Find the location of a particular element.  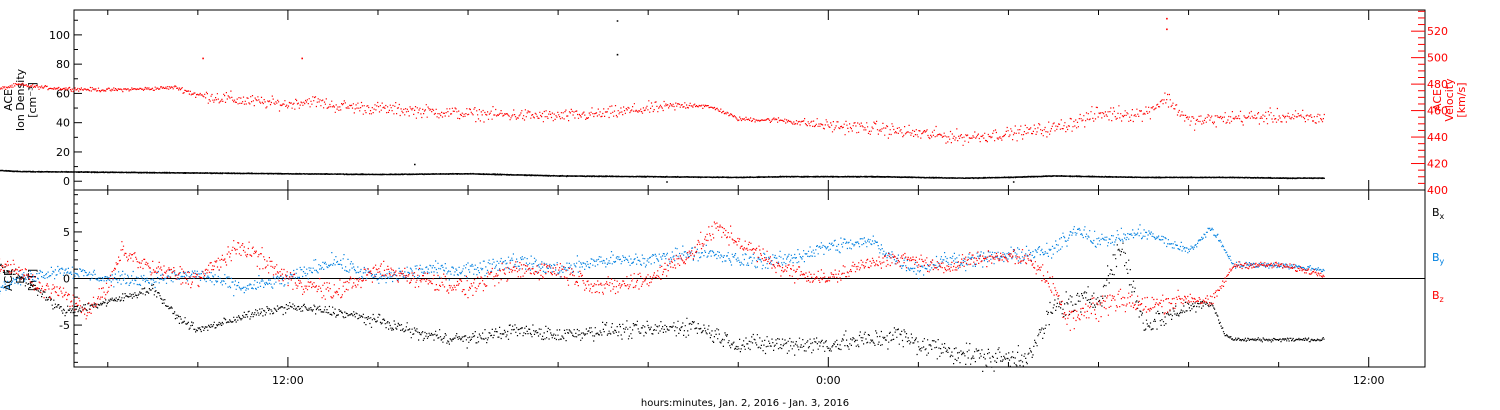

legend-entry-by: By is located at coordinates (1438, 258).